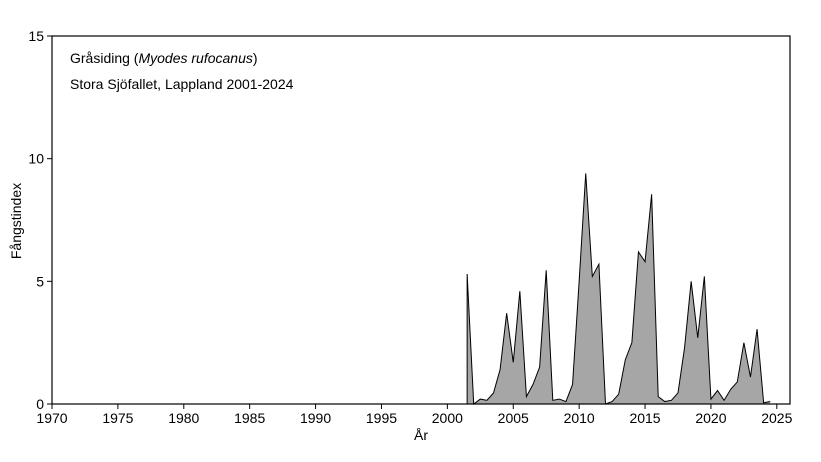 The height and width of the screenshot is (462, 821). What do you see at coordinates (40, 220) in the screenshot?
I see `y-axis: 0 5 10 15` at bounding box center [40, 220].